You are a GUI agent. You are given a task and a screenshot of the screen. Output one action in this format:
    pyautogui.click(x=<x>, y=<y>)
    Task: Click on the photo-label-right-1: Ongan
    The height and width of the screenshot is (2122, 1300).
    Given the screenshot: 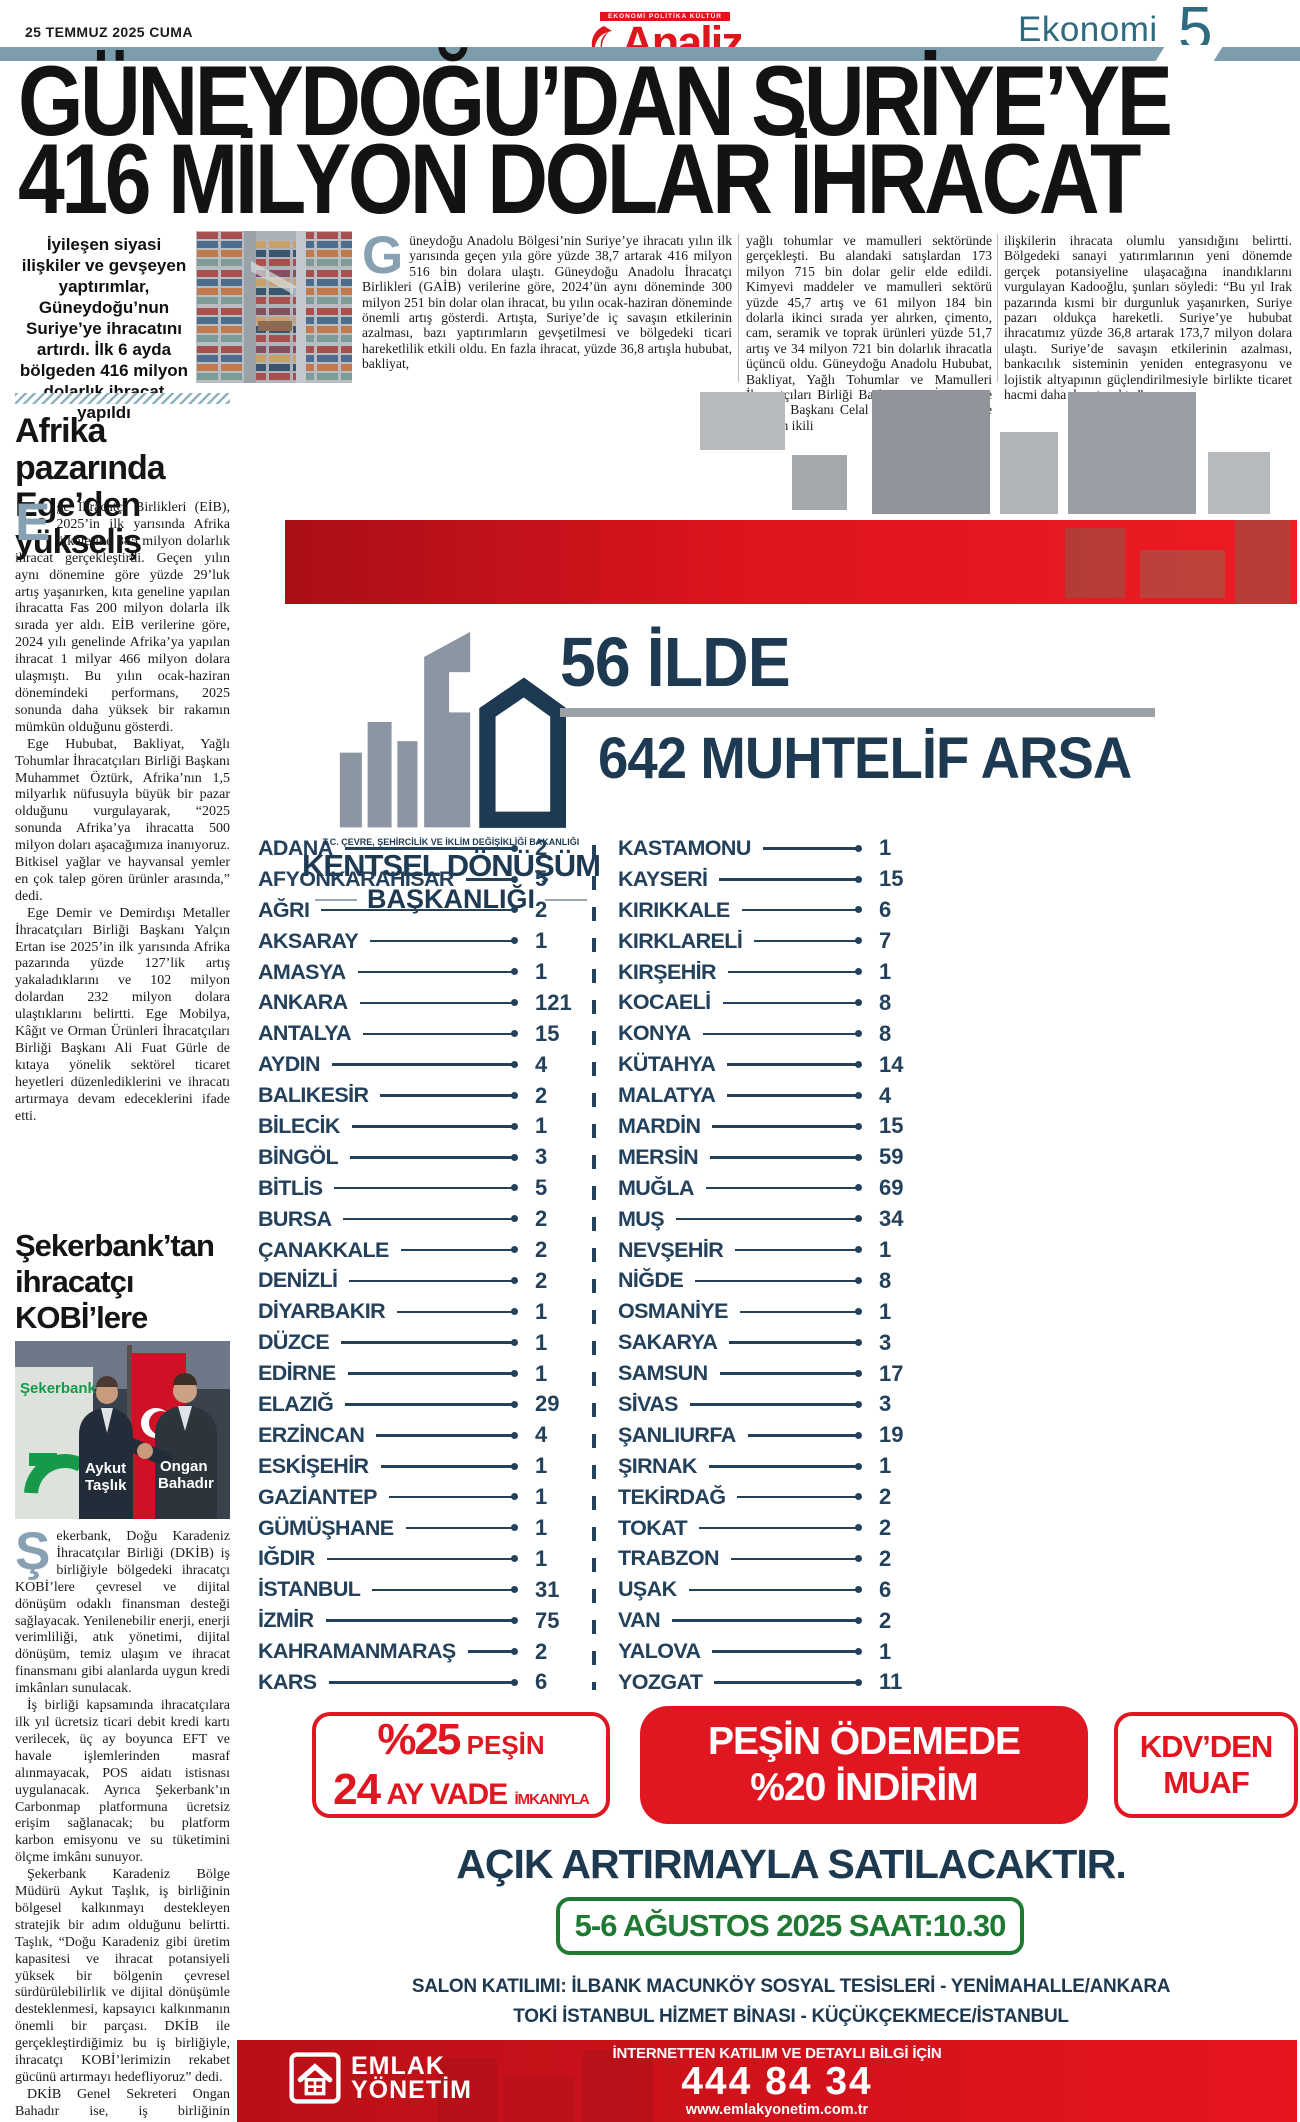 What is the action you would take?
    pyautogui.click(x=184, y=1466)
    